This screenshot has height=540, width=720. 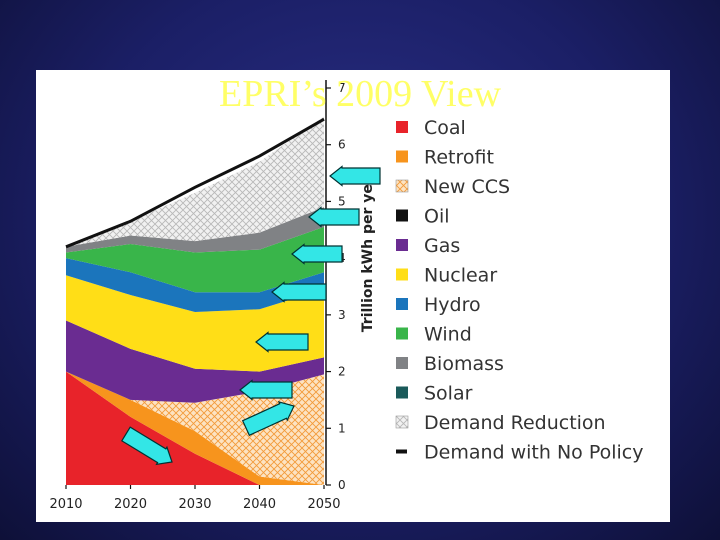 I want to click on legend-item-oil: Oil, so click(x=423, y=217).